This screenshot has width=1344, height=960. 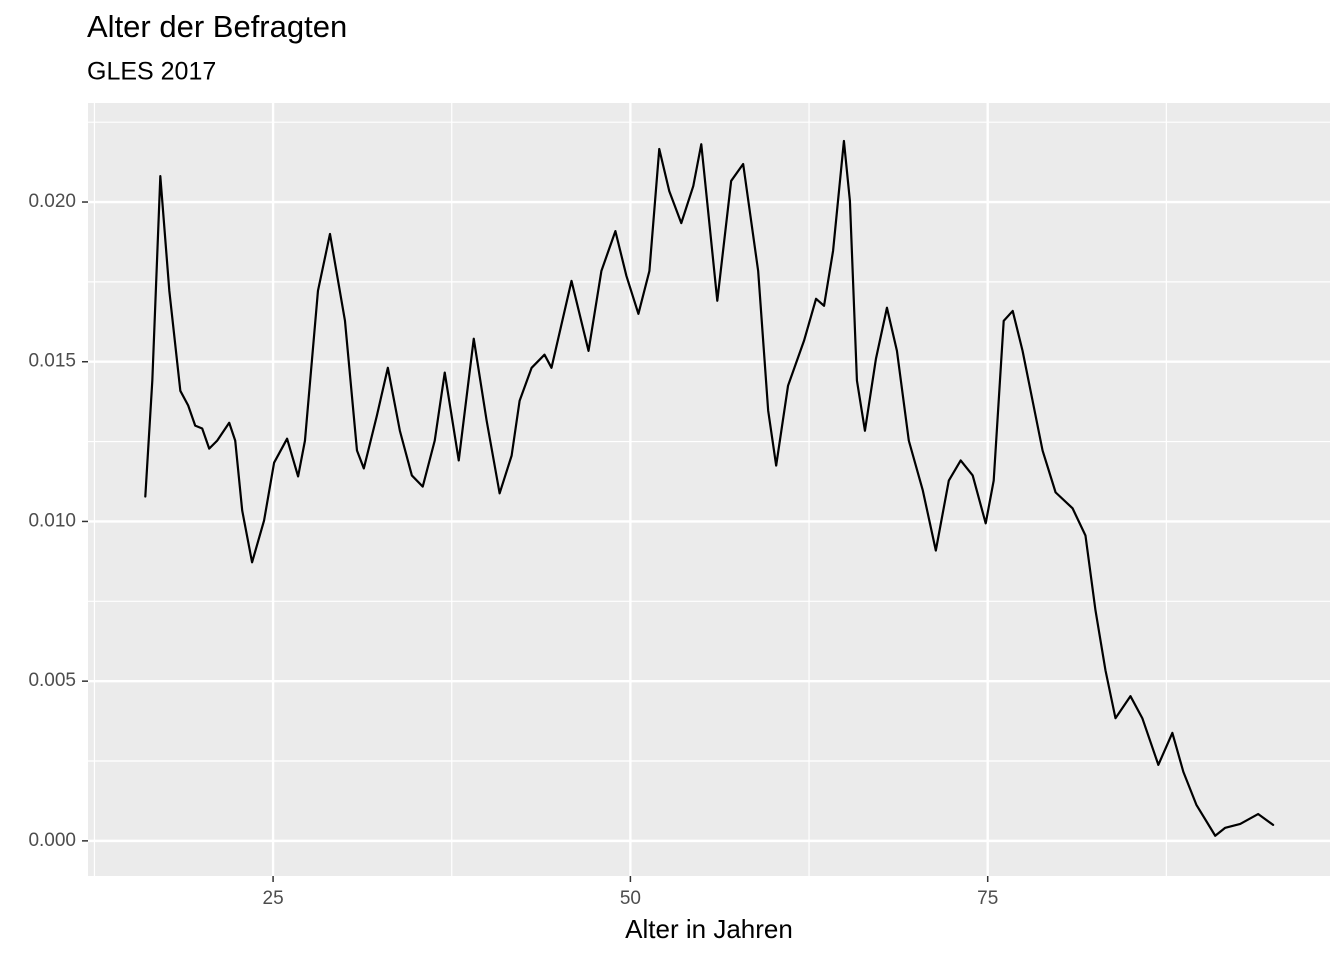 What do you see at coordinates (52, 201) in the screenshot?
I see `y-tick-label: 0.020` at bounding box center [52, 201].